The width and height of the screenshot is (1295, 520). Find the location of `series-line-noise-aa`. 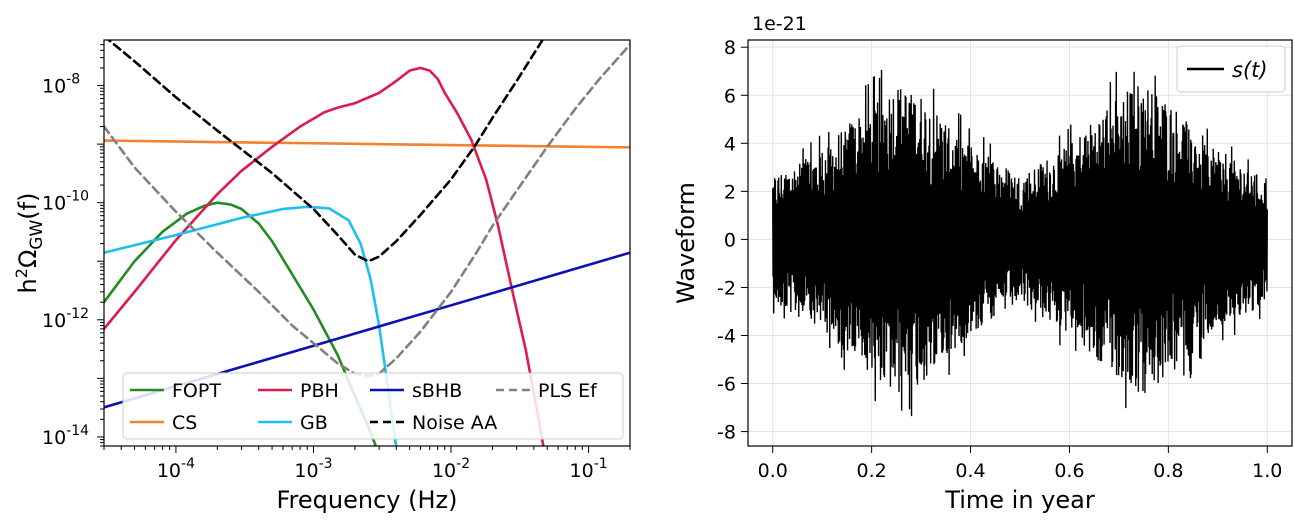

series-line-noise-aa is located at coordinates (325, 151).